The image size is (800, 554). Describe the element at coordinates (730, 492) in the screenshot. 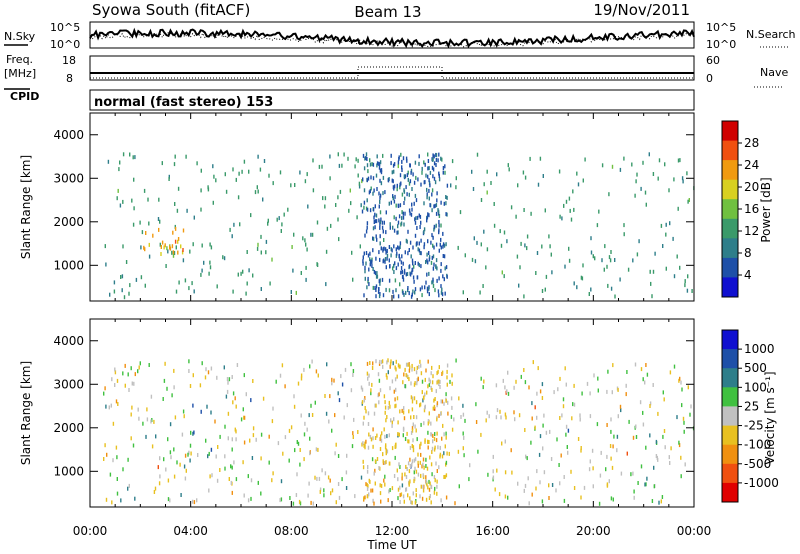

I see `velocity-colorbar-swatch` at that location.